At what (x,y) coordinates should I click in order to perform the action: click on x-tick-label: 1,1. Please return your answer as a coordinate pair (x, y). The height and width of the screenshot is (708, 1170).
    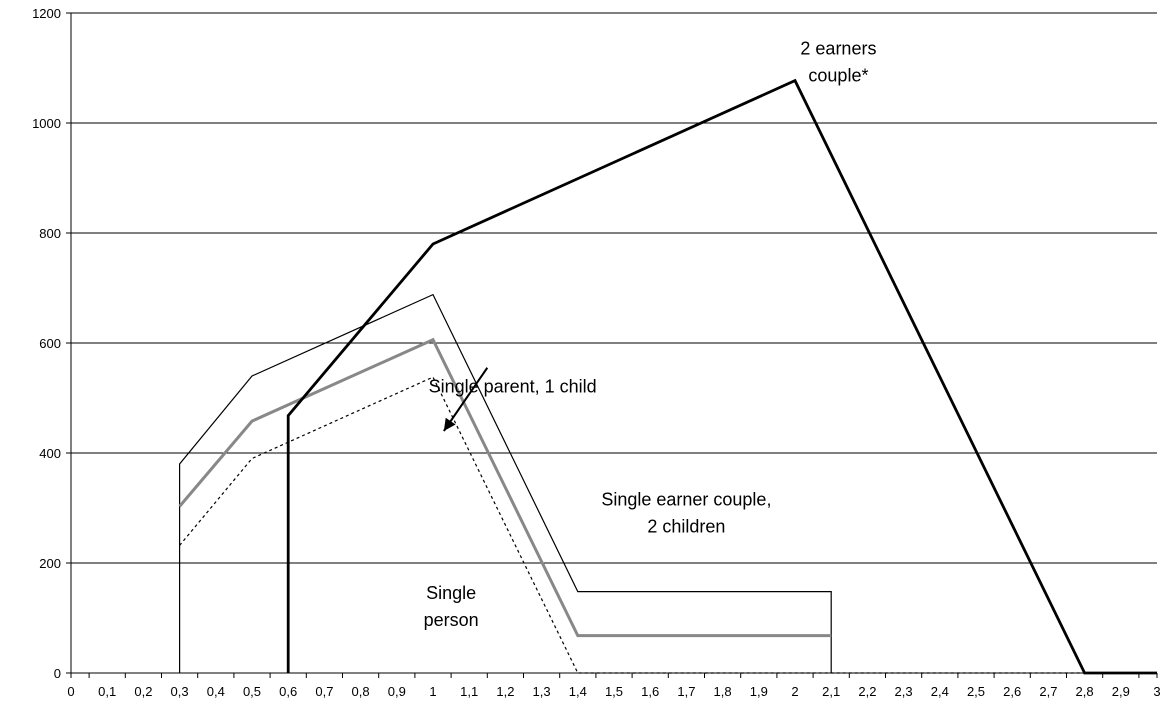
    Looking at the image, I should click on (469, 691).